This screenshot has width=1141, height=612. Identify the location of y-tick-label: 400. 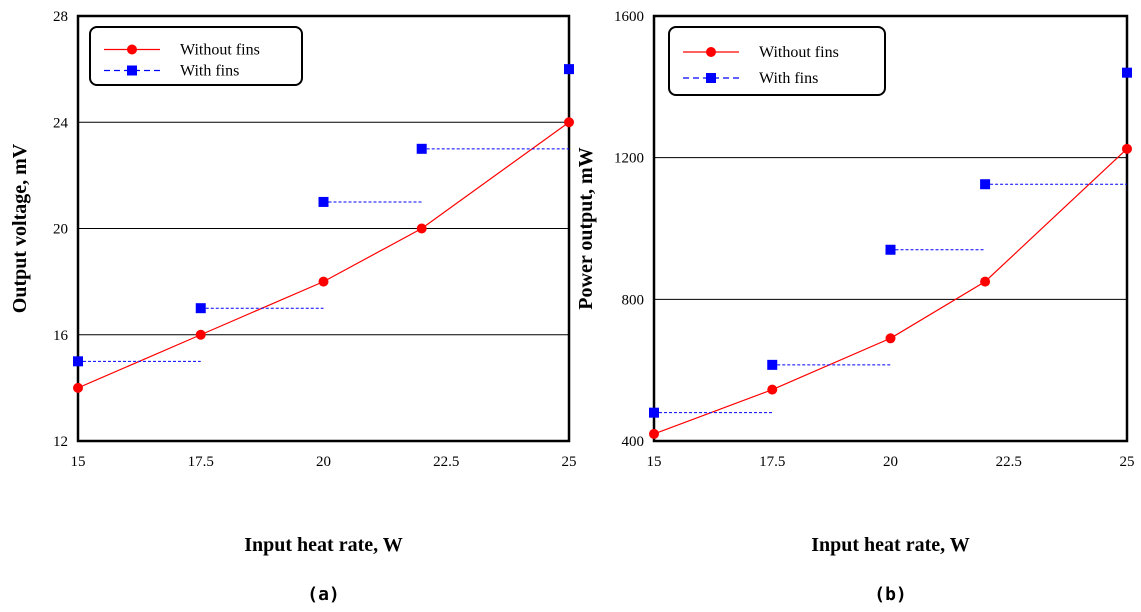
(633, 442).